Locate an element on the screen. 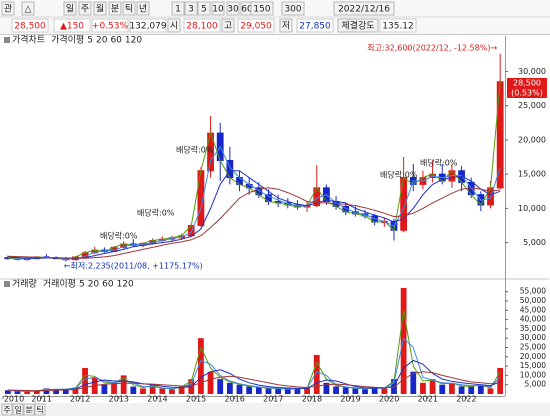 This screenshot has height=416, width=550. bottom-tab-label: 일 is located at coordinates (17, 410).